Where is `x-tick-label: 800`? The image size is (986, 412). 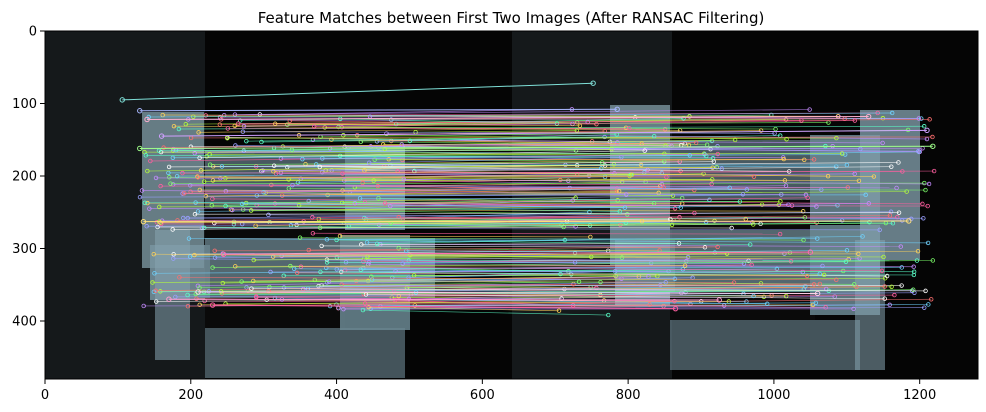 x-tick-label: 800 is located at coordinates (628, 395).